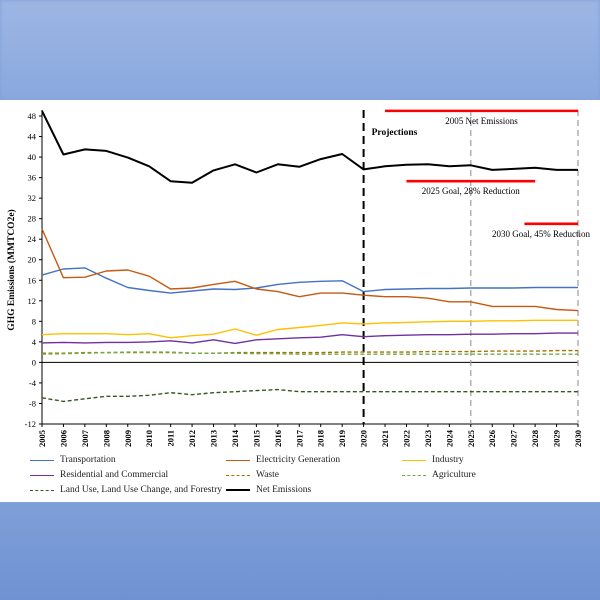 Image resolution: width=600 pixels, height=600 pixels. What do you see at coordinates (235, 438) in the screenshot?
I see `x-tick-label: 2014` at bounding box center [235, 438].